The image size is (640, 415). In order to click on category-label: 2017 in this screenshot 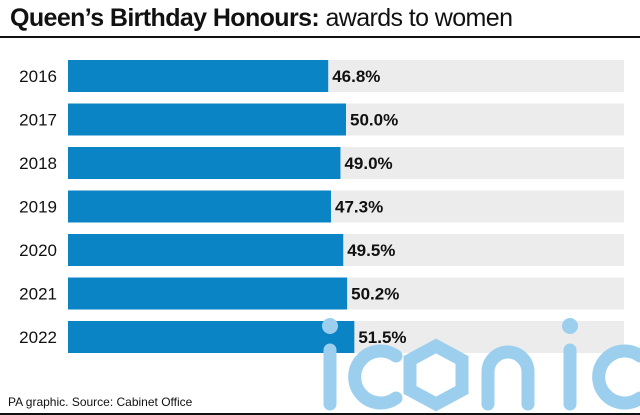, I will do `click(38, 120)`.